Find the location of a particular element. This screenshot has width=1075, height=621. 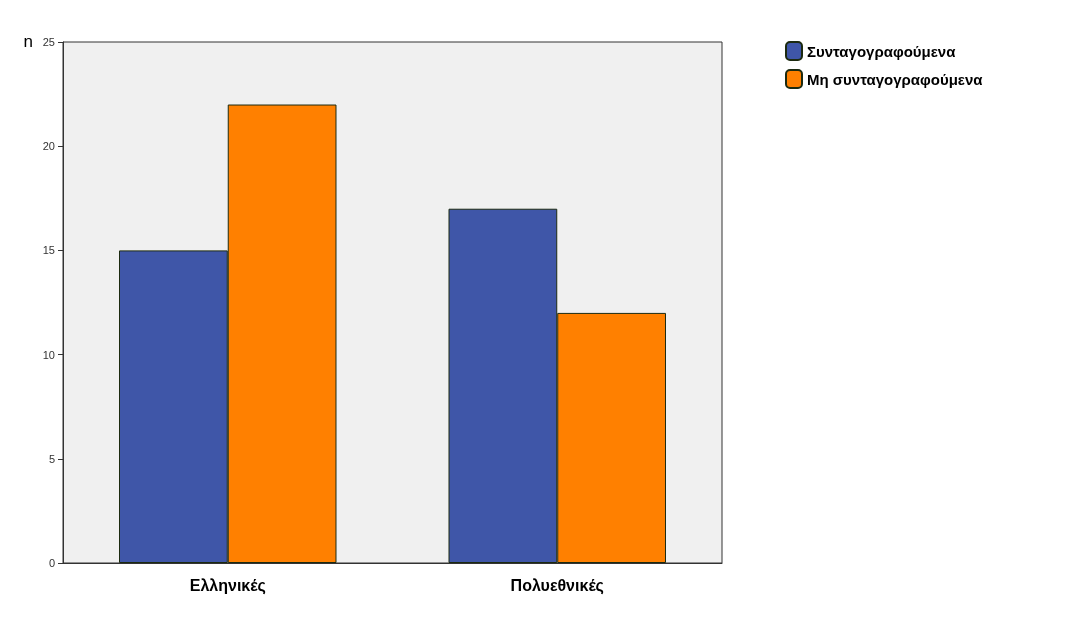

y-tick-label: 20 is located at coordinates (48, 146).